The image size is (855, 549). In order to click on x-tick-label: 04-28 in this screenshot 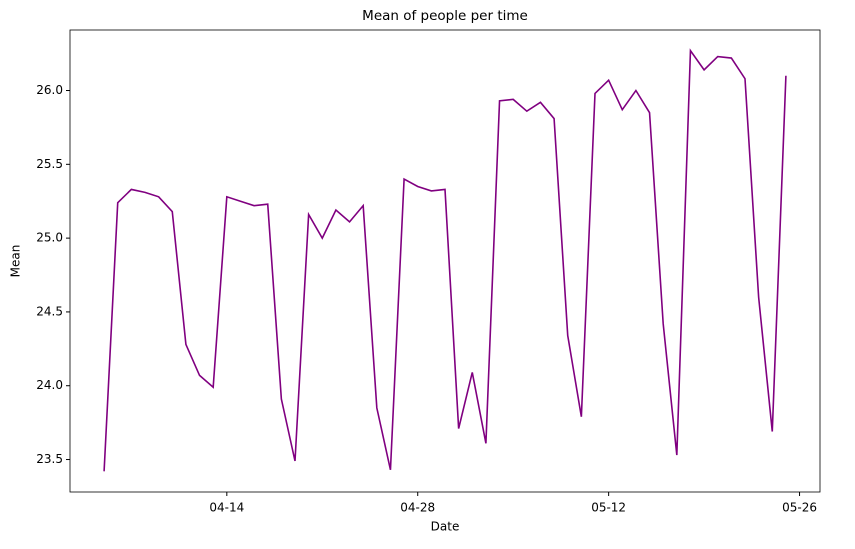, I will do `click(417, 508)`.